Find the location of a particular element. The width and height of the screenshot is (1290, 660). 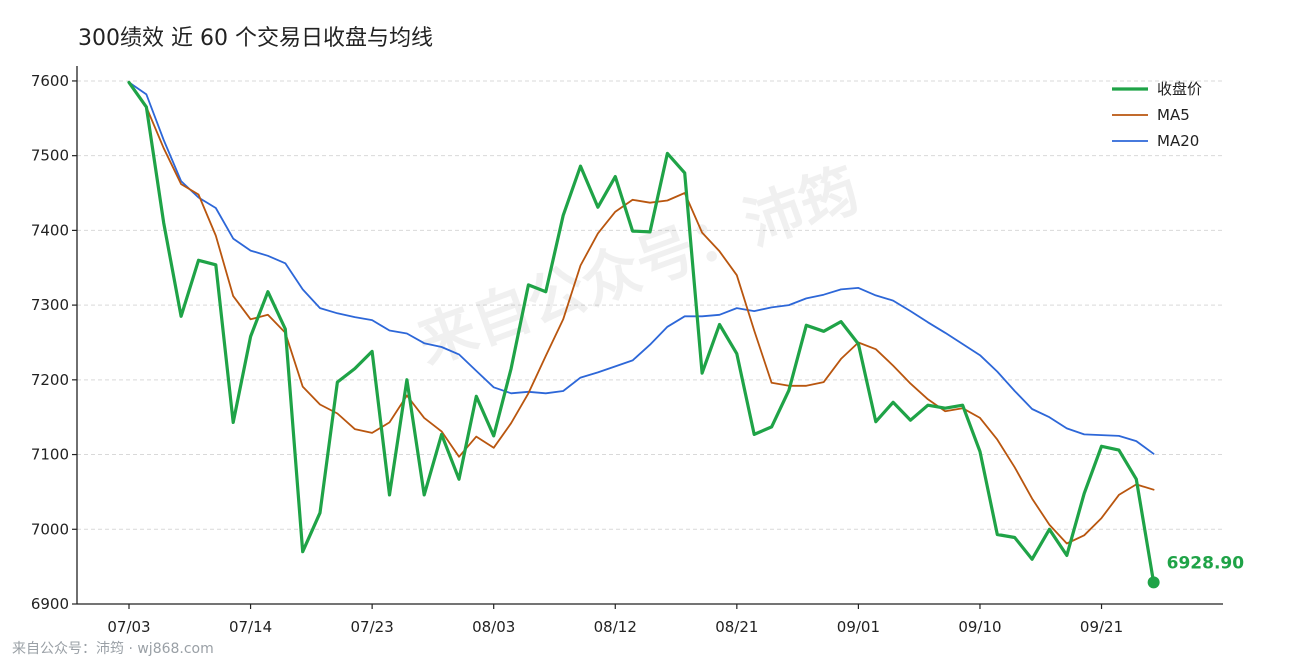

watermark: 来自公众号：沛筠 is located at coordinates (638, 266).